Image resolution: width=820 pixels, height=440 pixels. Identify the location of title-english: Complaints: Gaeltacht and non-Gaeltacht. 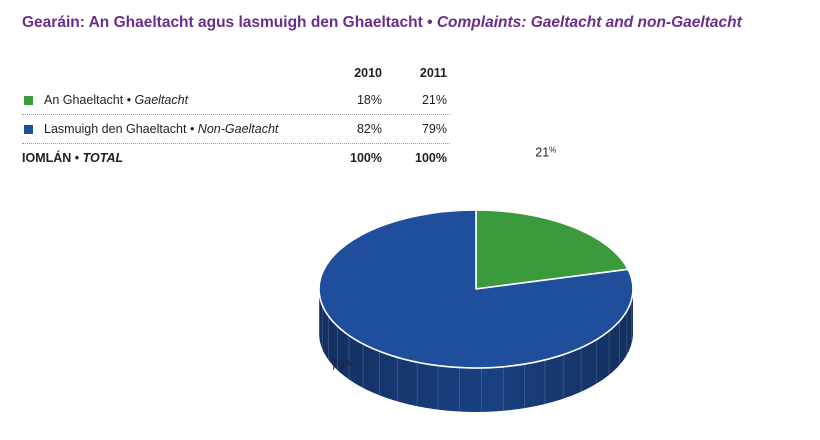
(589, 22).